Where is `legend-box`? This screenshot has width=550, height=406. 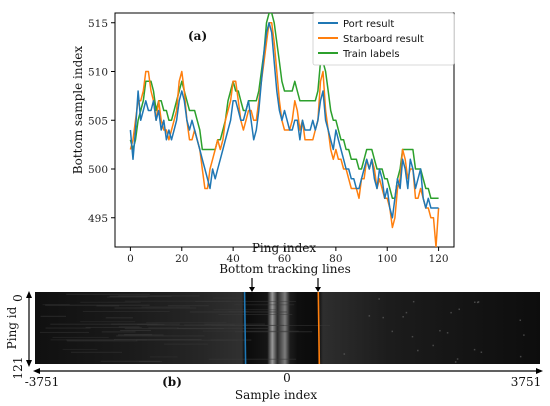
legend-box is located at coordinates (383, 39).